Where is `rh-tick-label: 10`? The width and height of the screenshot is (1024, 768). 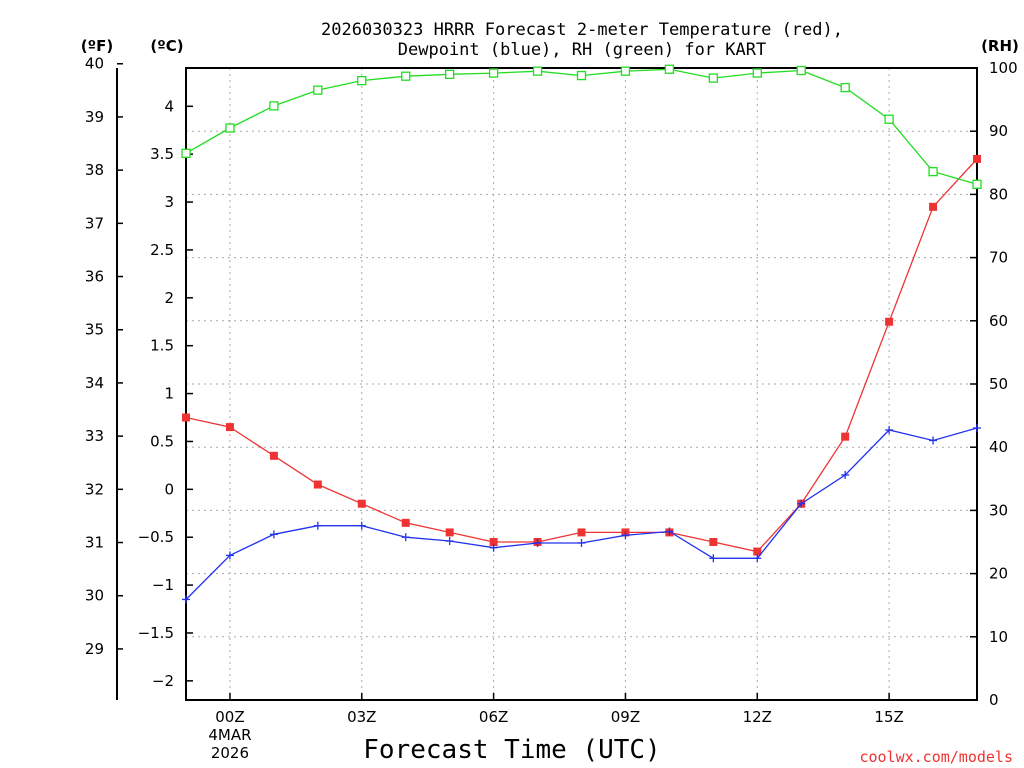
rh-tick-label: 10 is located at coordinates (998, 637).